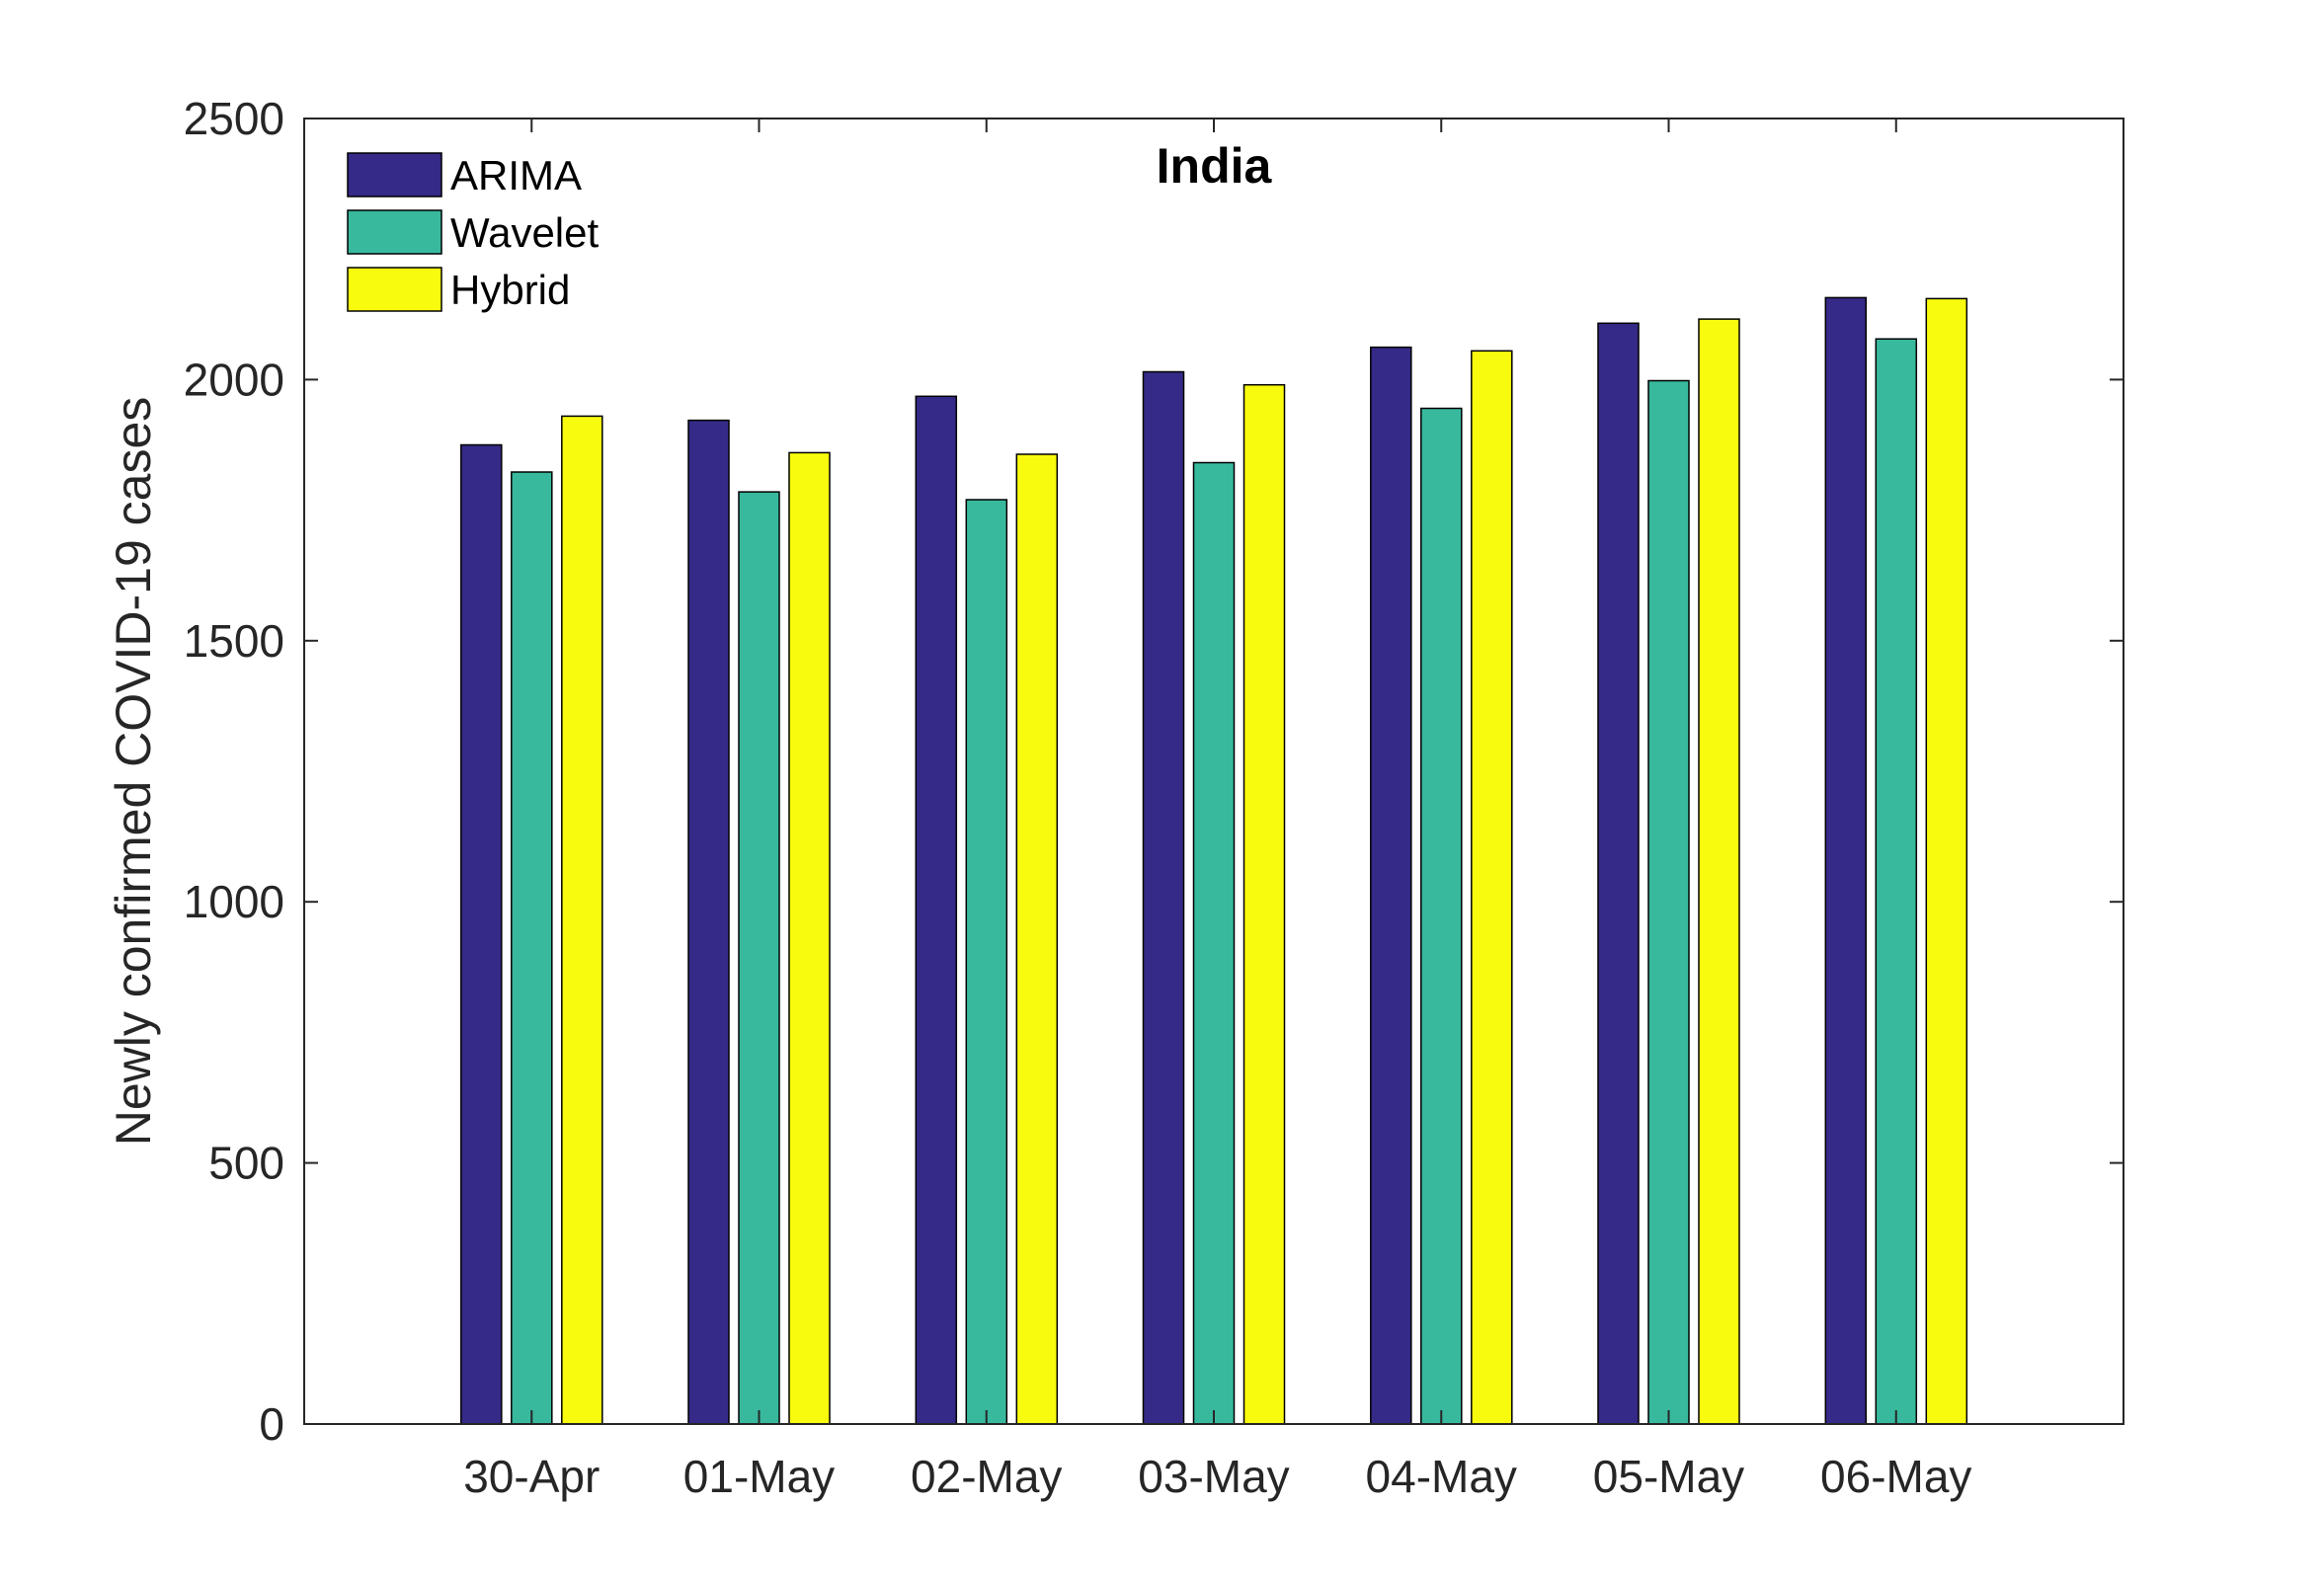  I want to click on bar-hybrid-02-may, so click(1037, 939).